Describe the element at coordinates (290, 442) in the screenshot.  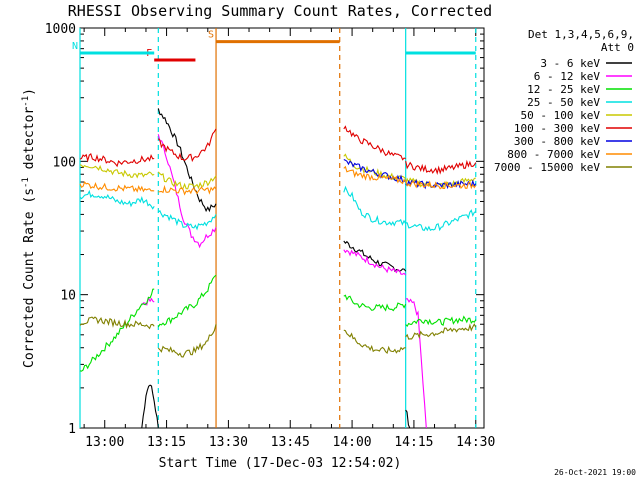
I see `x-tick-label: 13:45` at that location.